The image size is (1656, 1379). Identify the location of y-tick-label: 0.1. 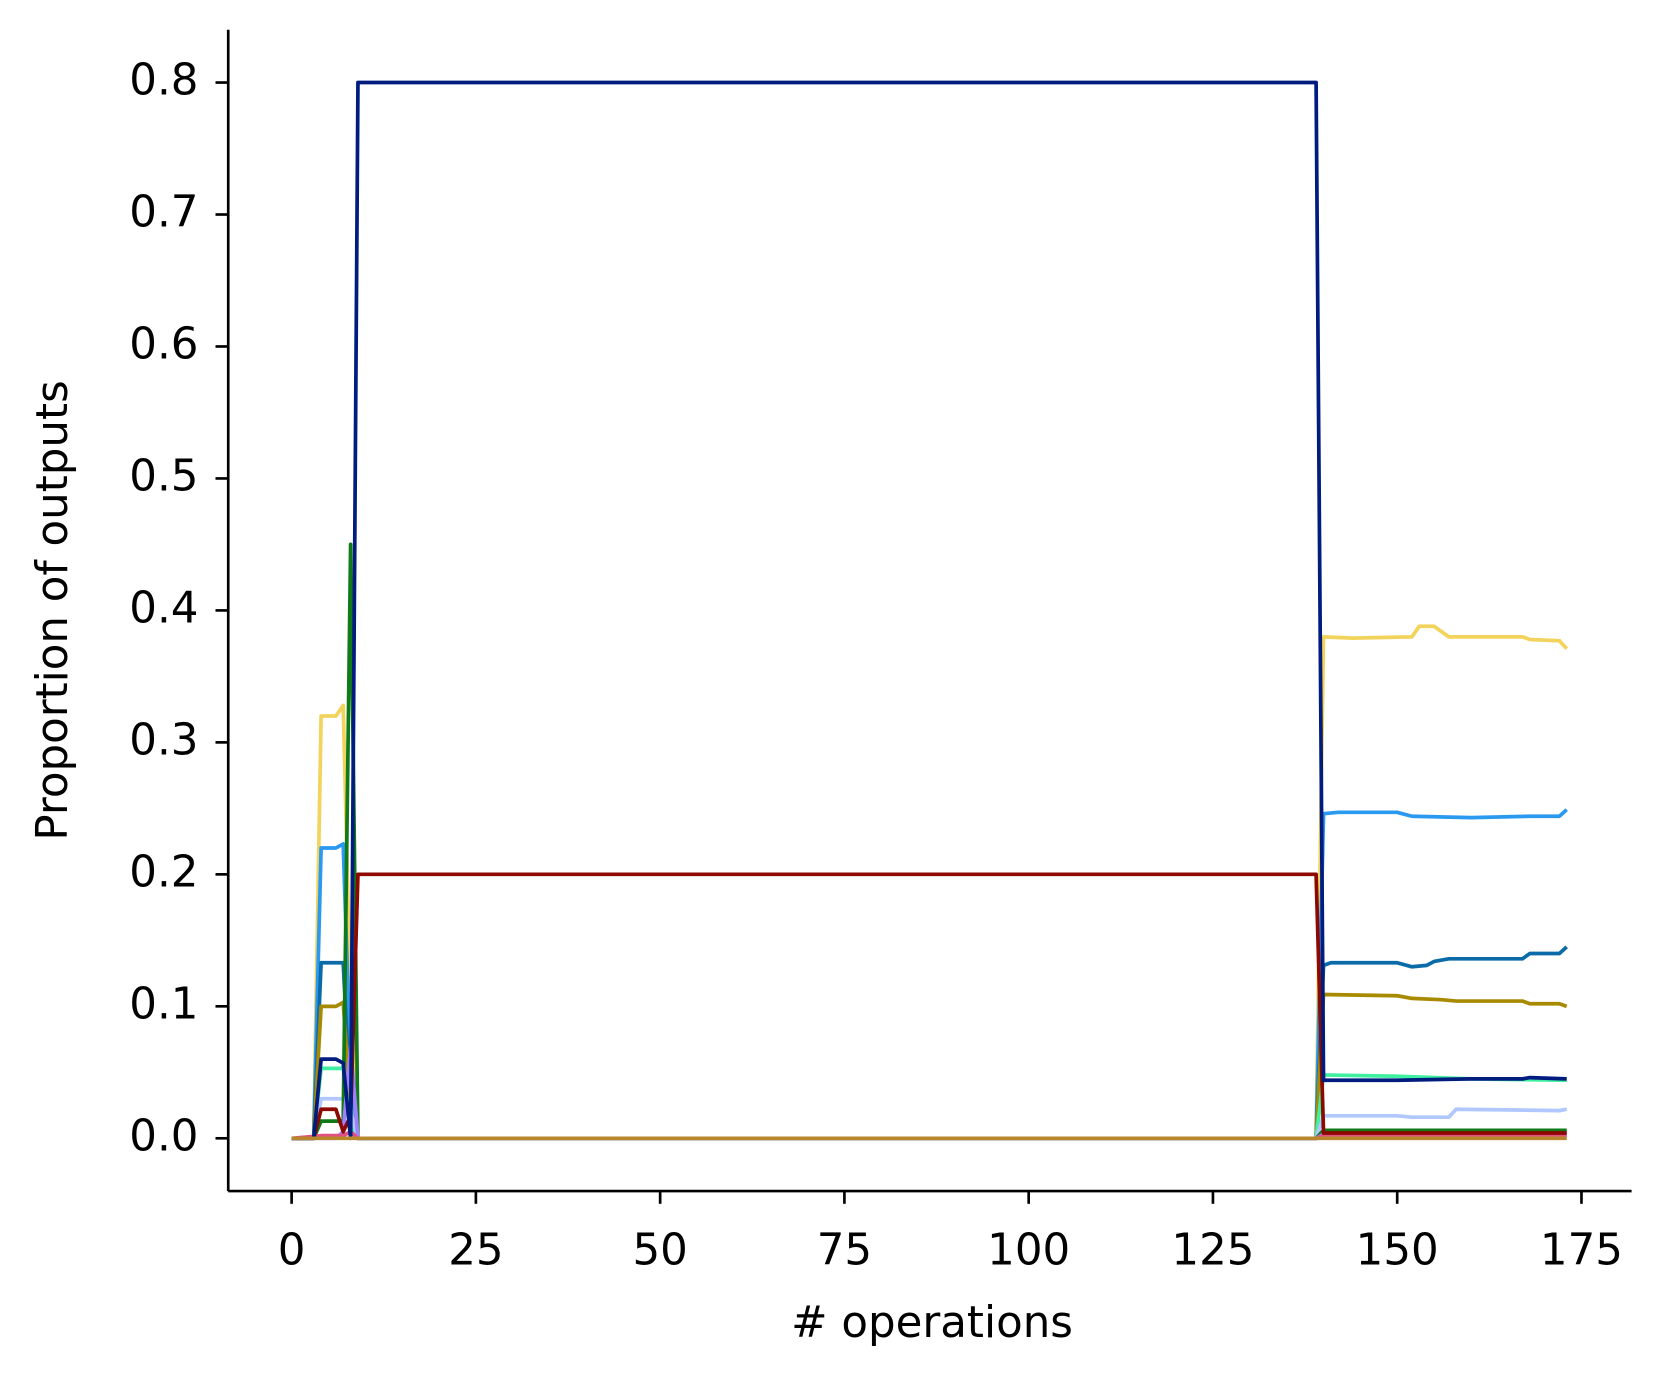
(163, 1004).